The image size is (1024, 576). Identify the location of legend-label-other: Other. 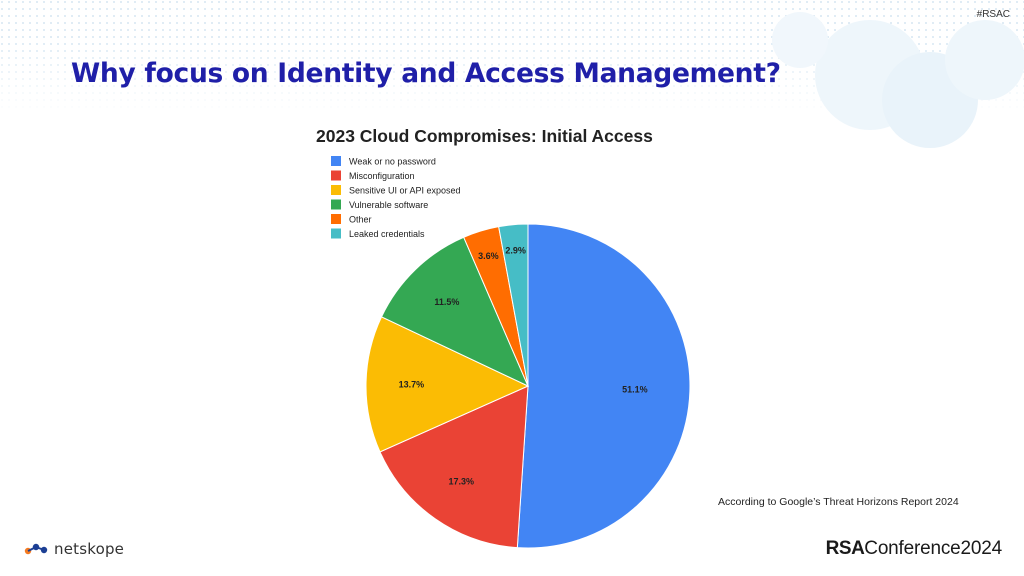
(360, 220).